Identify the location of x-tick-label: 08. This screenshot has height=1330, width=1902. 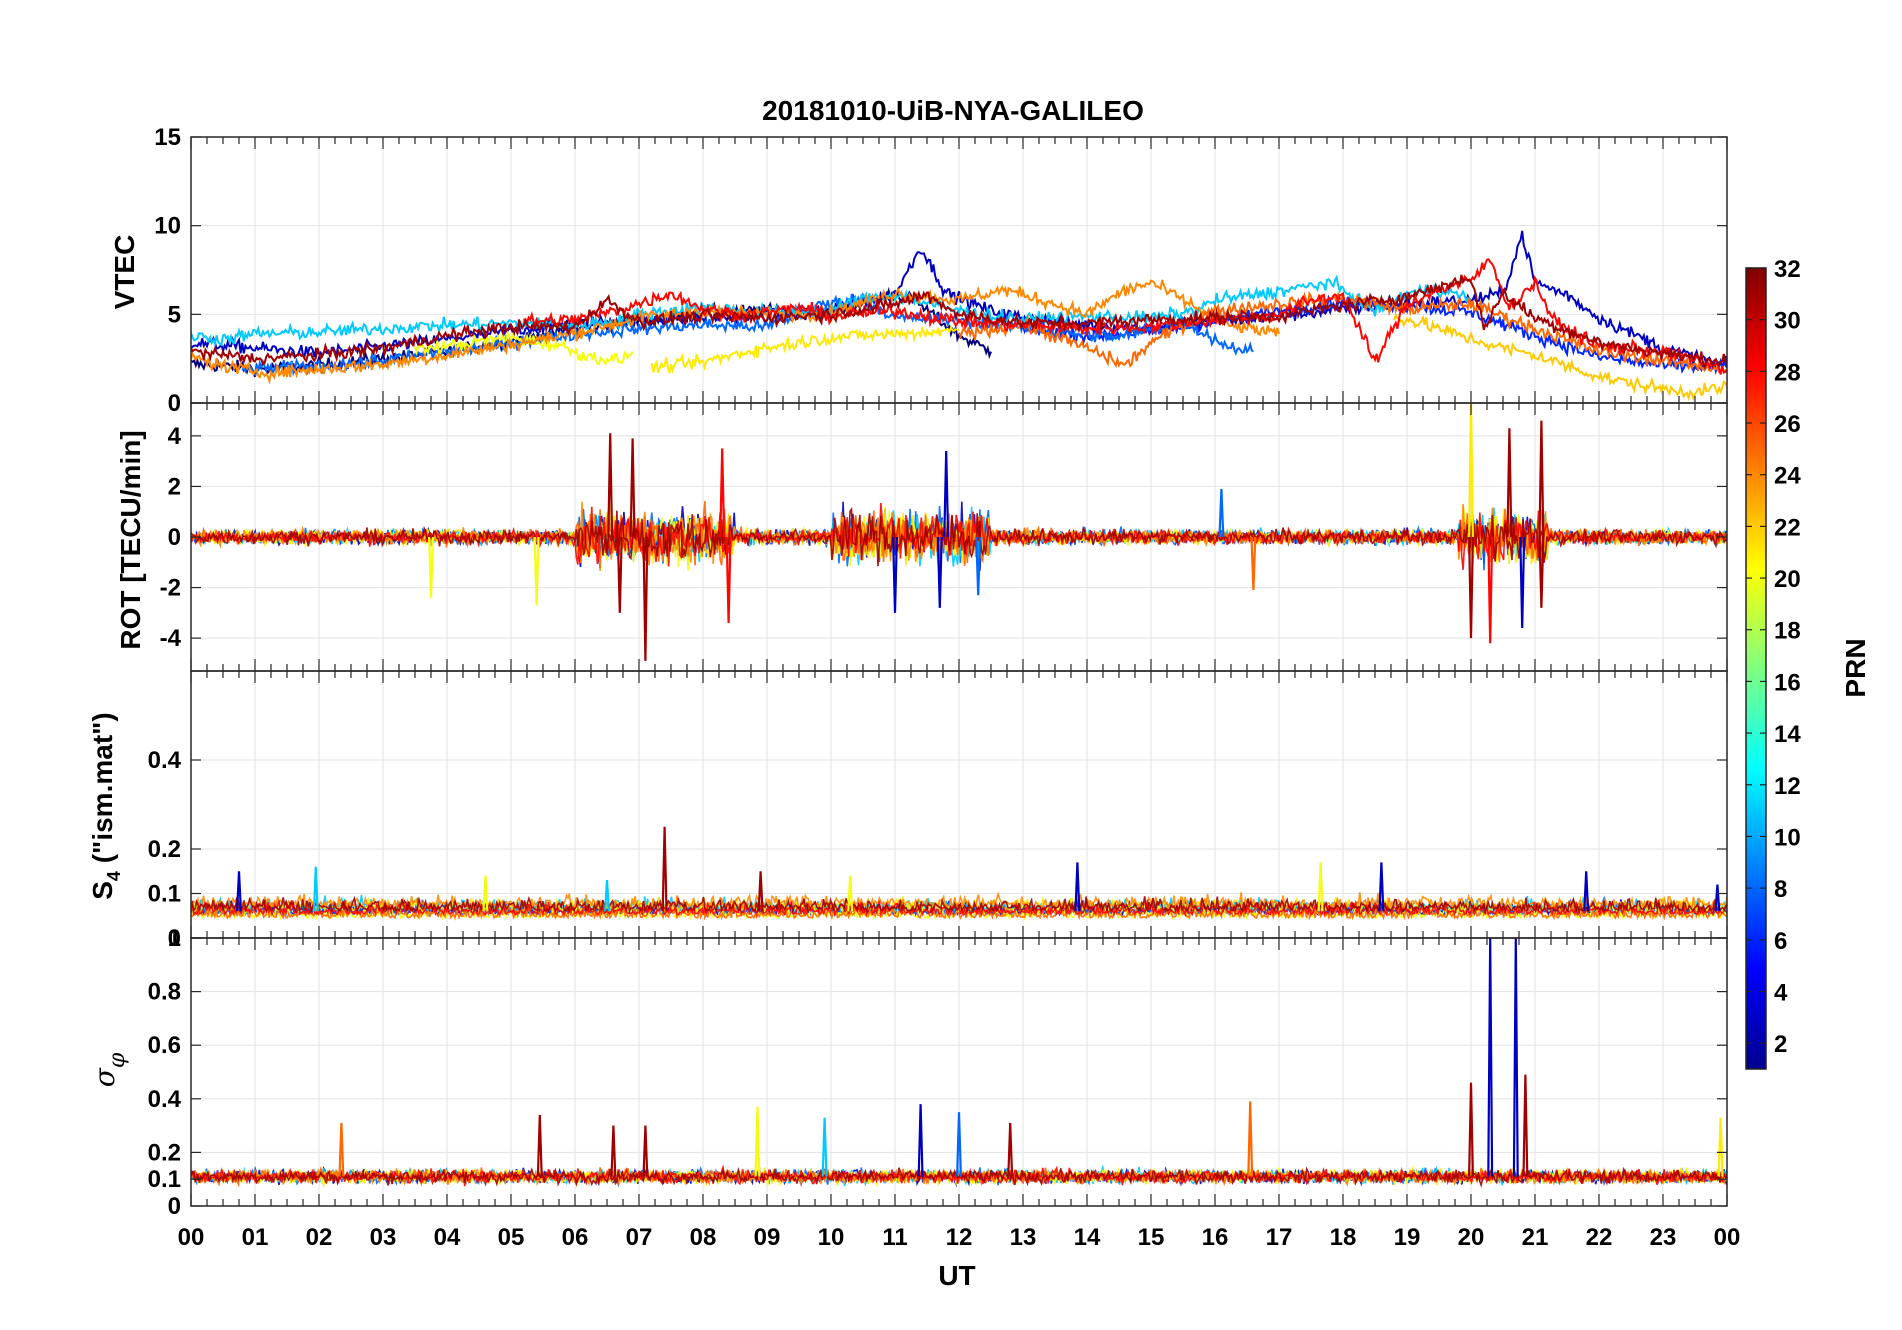
(703, 1237).